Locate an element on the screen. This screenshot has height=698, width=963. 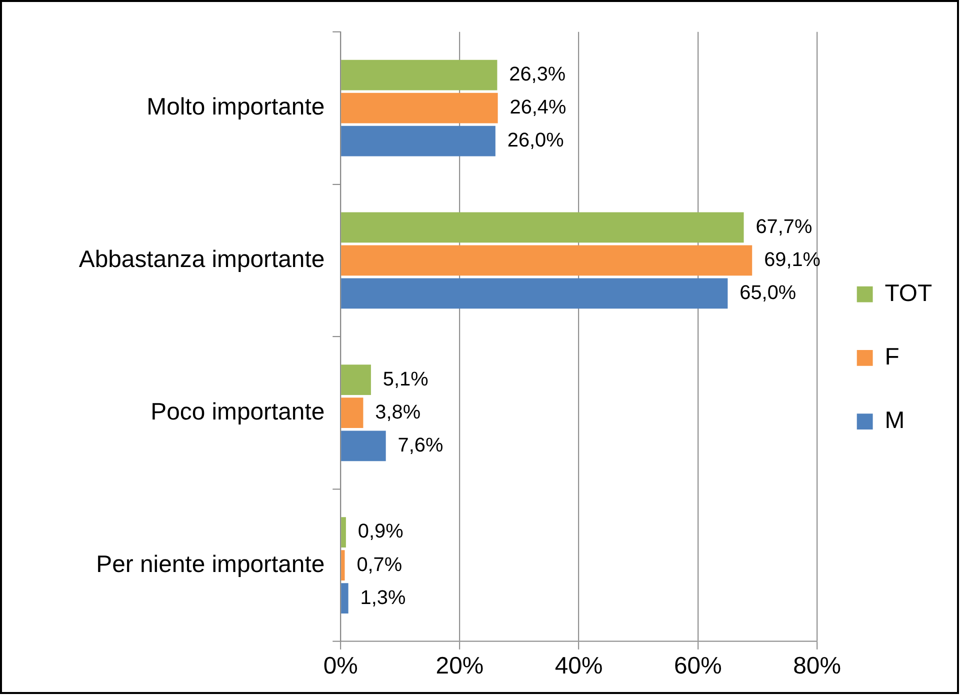
data-label: 69,1% is located at coordinates (792, 259).